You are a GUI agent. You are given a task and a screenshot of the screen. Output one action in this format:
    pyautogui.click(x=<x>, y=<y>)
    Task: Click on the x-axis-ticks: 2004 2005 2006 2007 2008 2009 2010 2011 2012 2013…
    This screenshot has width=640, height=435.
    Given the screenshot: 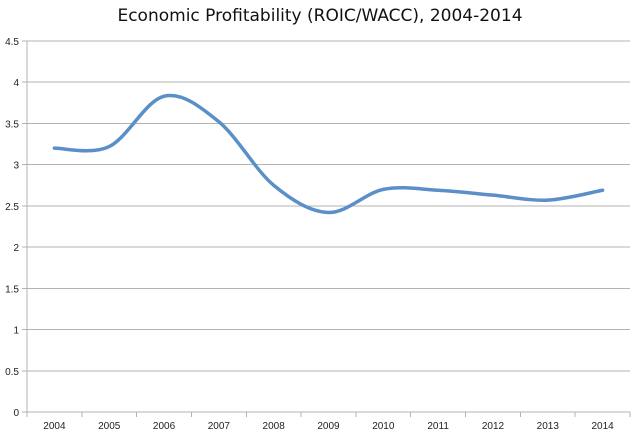 What is the action you would take?
    pyautogui.click(x=328, y=426)
    